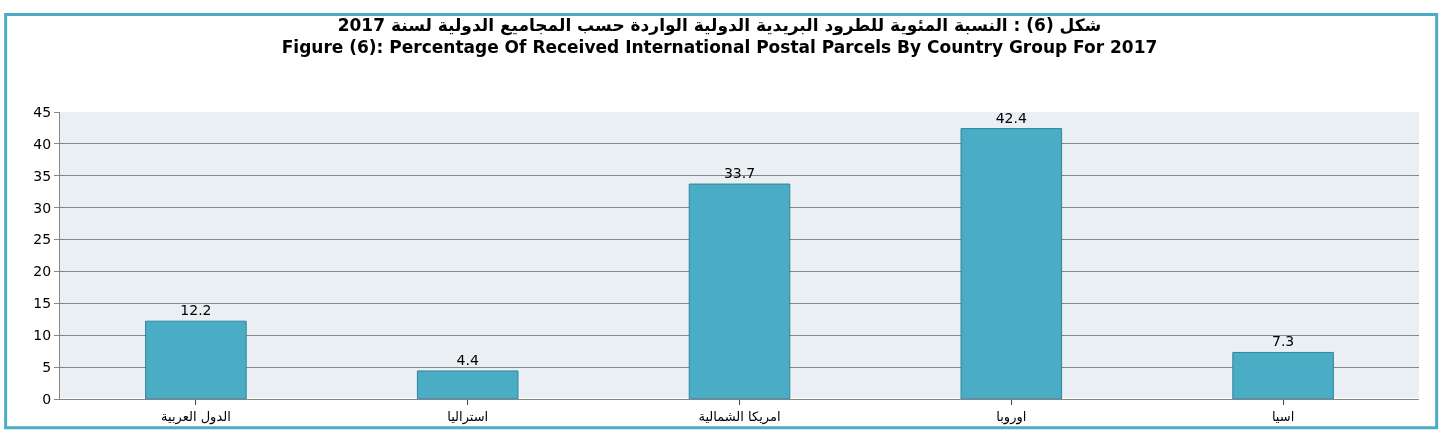  I want to click on data-label: 42.4, so click(1011, 117).